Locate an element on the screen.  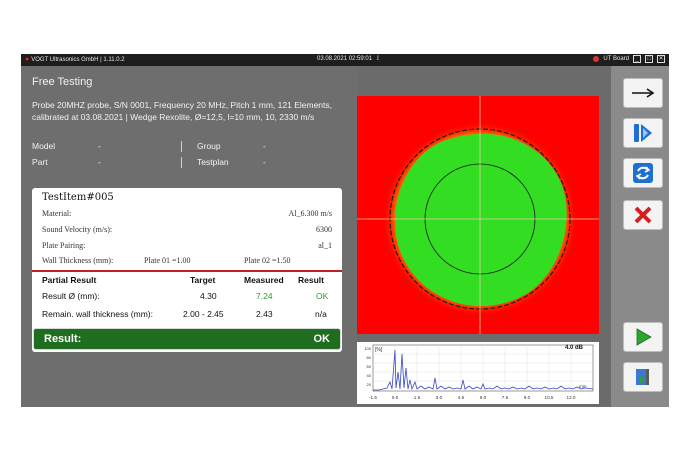
board-status-icon is located at coordinates (596, 59).